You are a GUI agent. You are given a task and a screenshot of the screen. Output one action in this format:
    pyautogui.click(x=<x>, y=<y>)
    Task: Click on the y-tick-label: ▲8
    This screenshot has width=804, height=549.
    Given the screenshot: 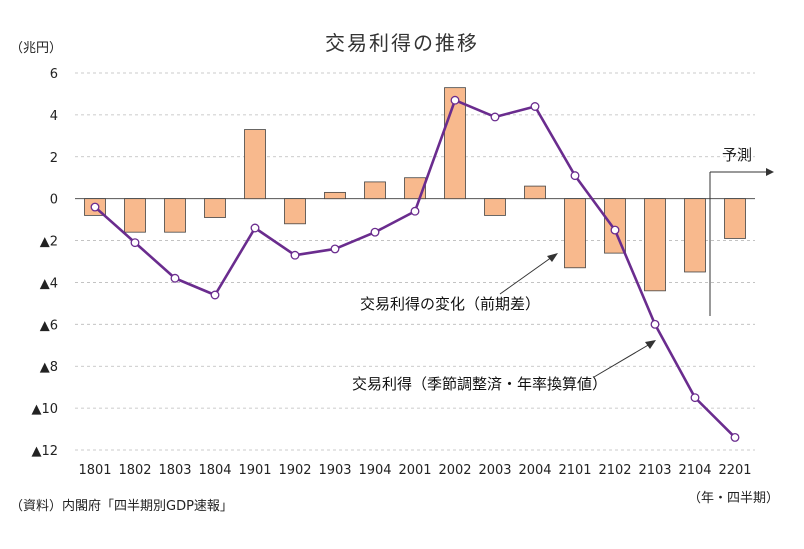 What is the action you would take?
    pyautogui.click(x=49, y=367)
    